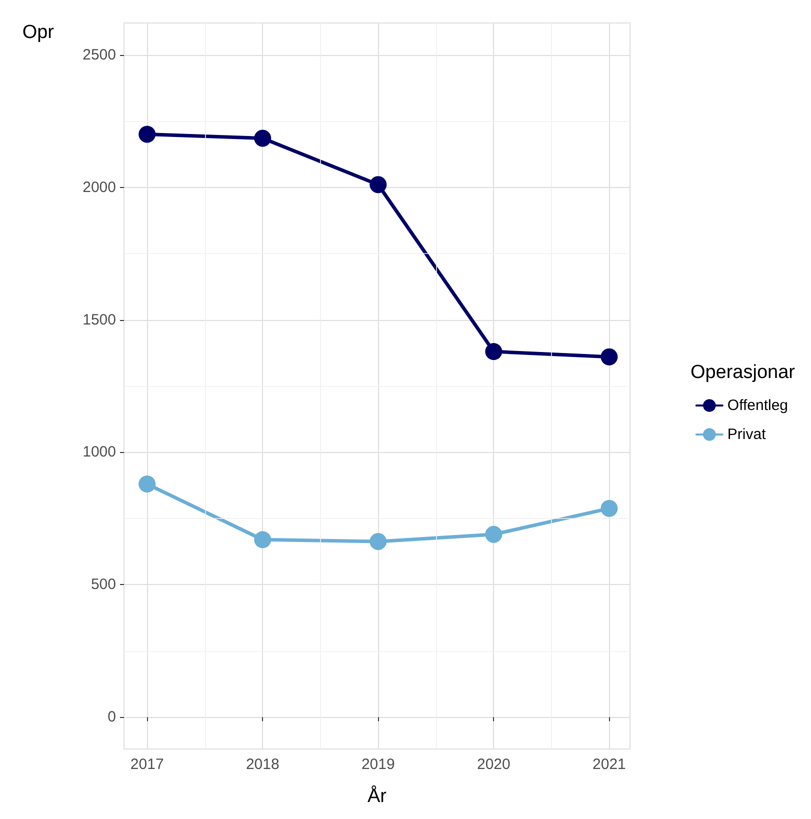 The image size is (811, 819). What do you see at coordinates (99, 452) in the screenshot?
I see `y-tick-label: 1000` at bounding box center [99, 452].